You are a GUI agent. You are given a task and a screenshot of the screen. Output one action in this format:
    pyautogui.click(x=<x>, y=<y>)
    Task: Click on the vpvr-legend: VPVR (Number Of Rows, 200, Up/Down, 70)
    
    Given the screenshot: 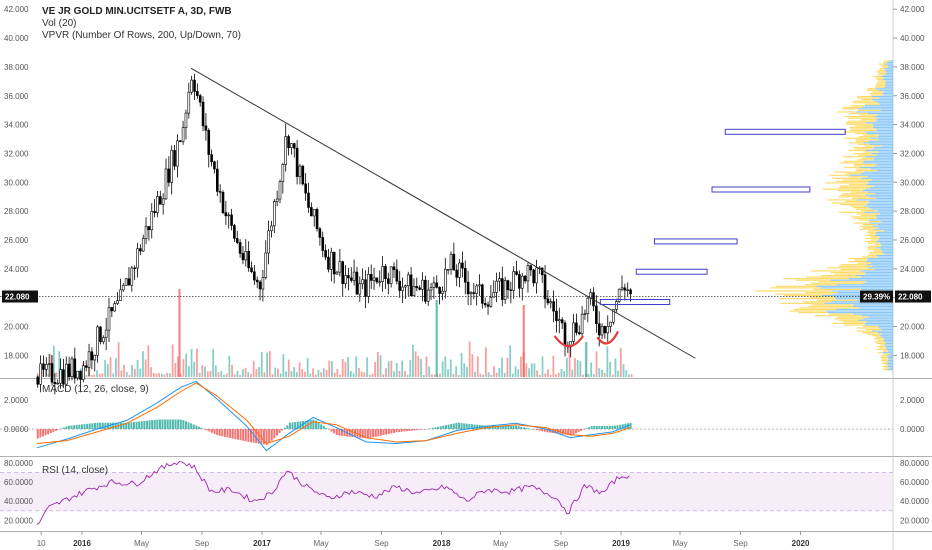 What is the action you would take?
    pyautogui.click(x=141, y=35)
    